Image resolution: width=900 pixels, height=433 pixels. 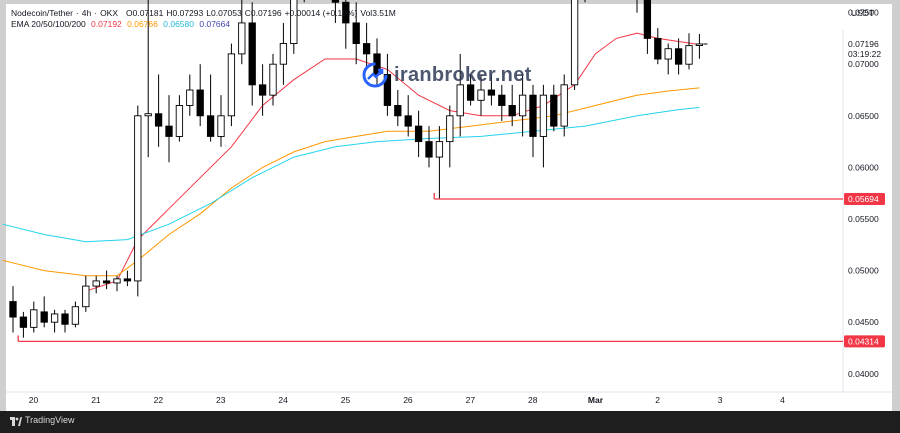 I want to click on change-value: +0.00014 (+0.19%), so click(x=321, y=13).